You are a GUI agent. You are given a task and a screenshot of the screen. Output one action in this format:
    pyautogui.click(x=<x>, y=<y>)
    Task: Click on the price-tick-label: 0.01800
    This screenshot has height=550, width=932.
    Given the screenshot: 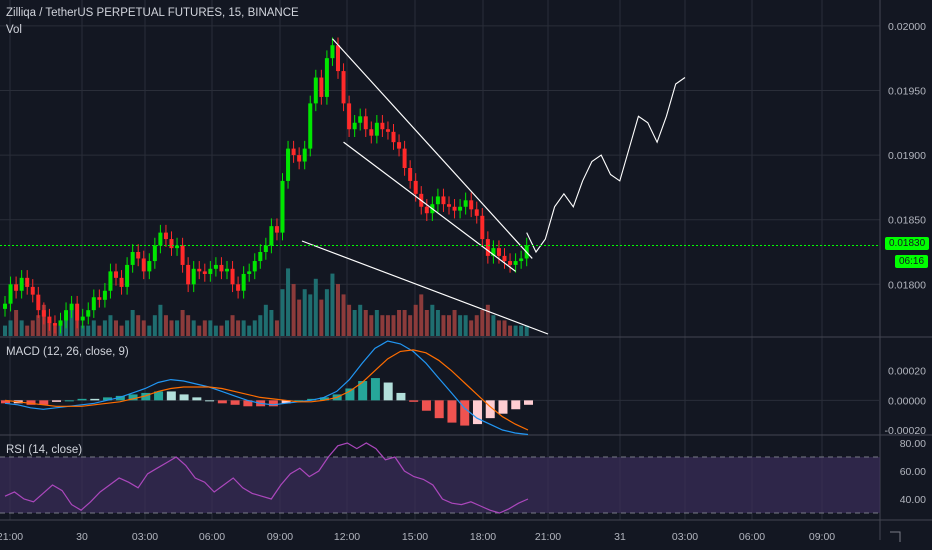 What is the action you would take?
    pyautogui.click(x=907, y=285)
    